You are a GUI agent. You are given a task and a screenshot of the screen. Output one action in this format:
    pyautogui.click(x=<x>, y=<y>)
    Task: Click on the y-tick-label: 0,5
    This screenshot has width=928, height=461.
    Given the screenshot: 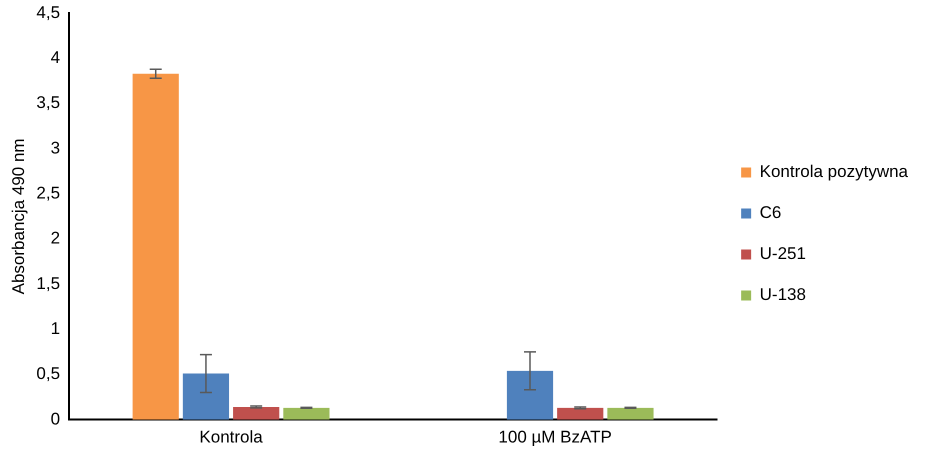 What is the action you would take?
    pyautogui.click(x=48, y=374)
    